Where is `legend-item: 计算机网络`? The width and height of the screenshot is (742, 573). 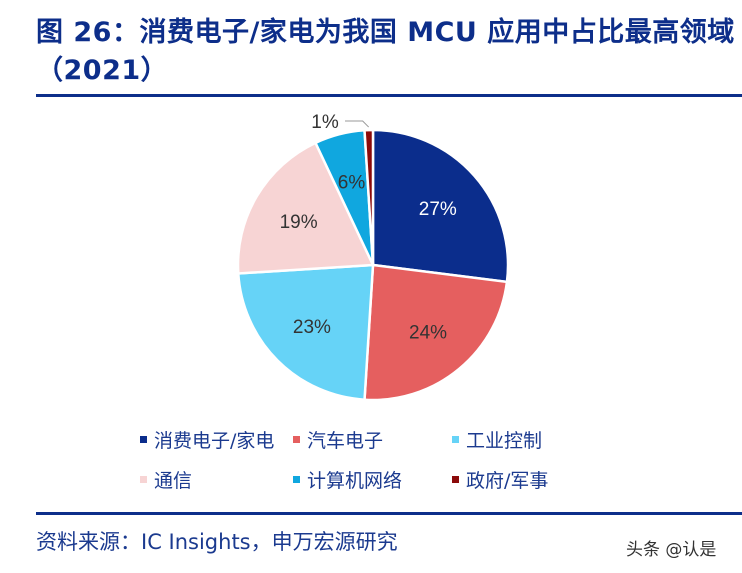
legend-item: 计算机网络 is located at coordinates (347, 479).